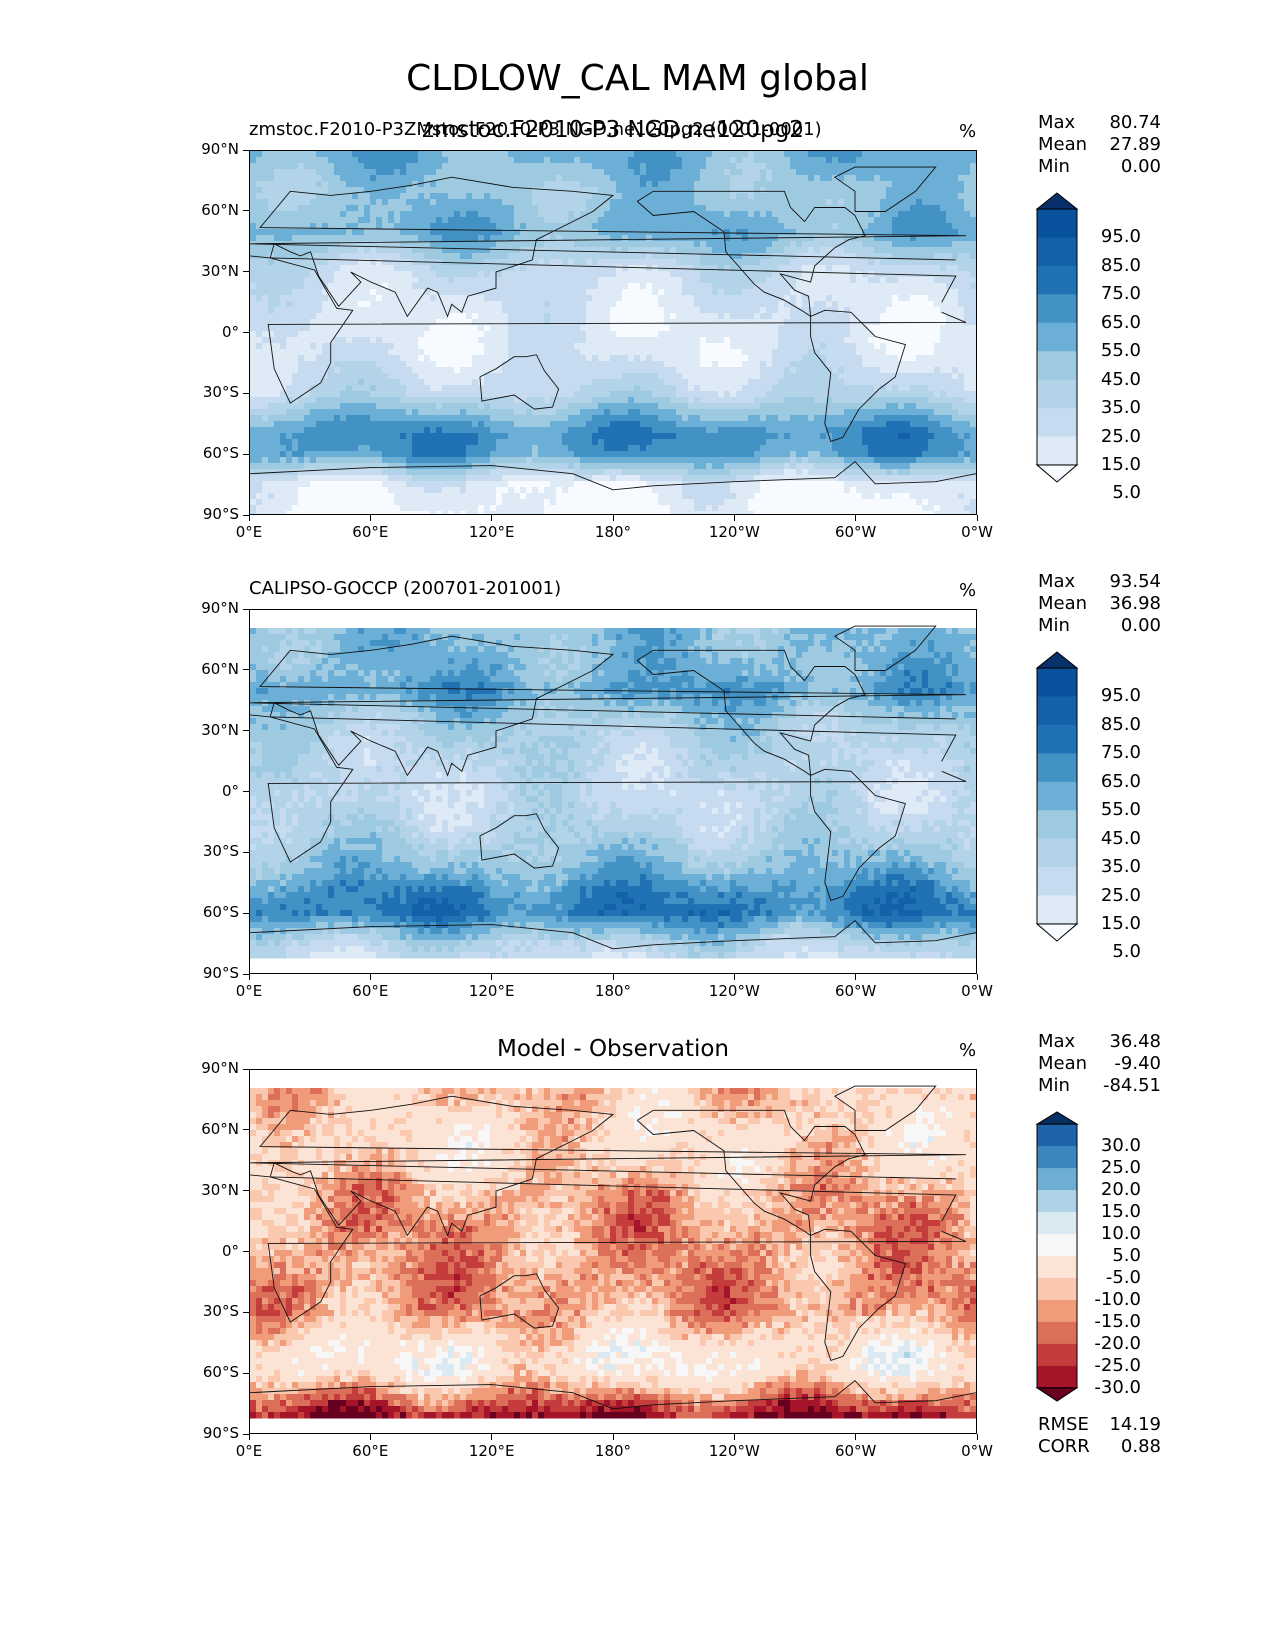 This screenshot has width=1275, height=1650. I want to click on stat-value: 93.54, so click(1135, 581).